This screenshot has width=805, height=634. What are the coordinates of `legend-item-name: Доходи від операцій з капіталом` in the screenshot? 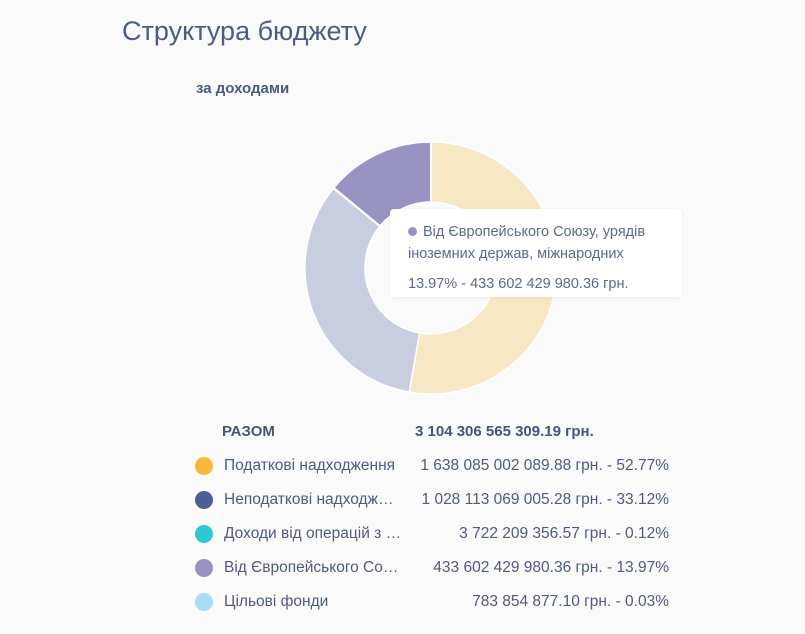 It's located at (313, 533).